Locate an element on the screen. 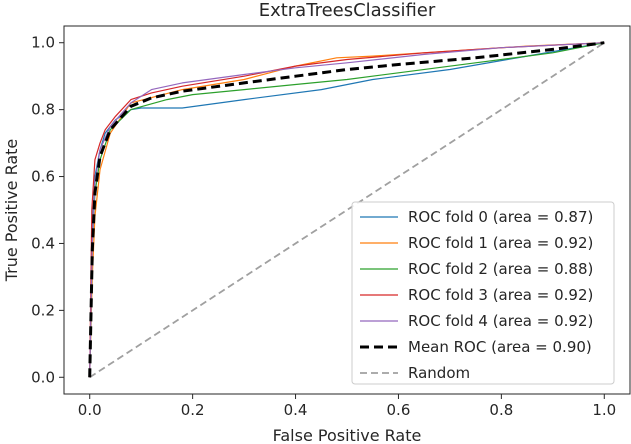  y-tick-label: 0.6 is located at coordinates (43, 177).